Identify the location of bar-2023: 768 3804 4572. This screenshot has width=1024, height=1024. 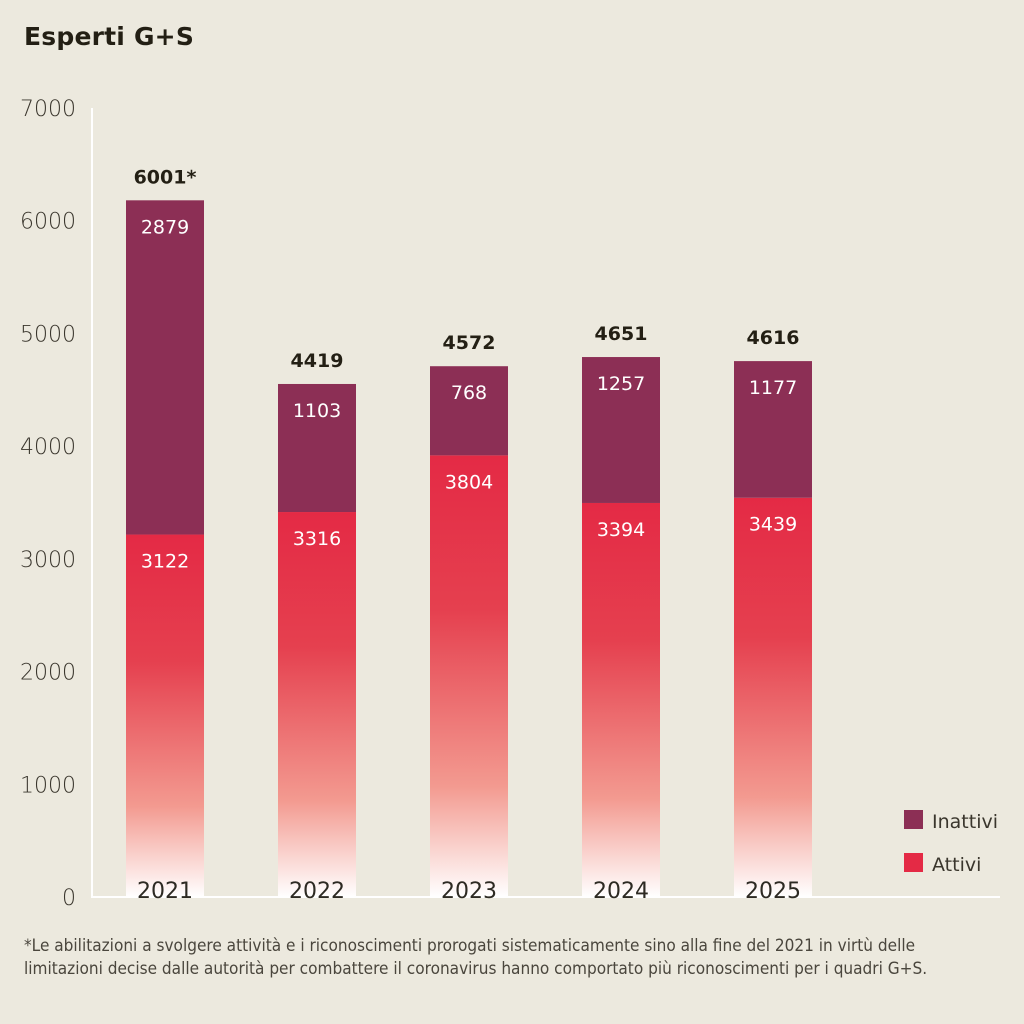
(469, 614).